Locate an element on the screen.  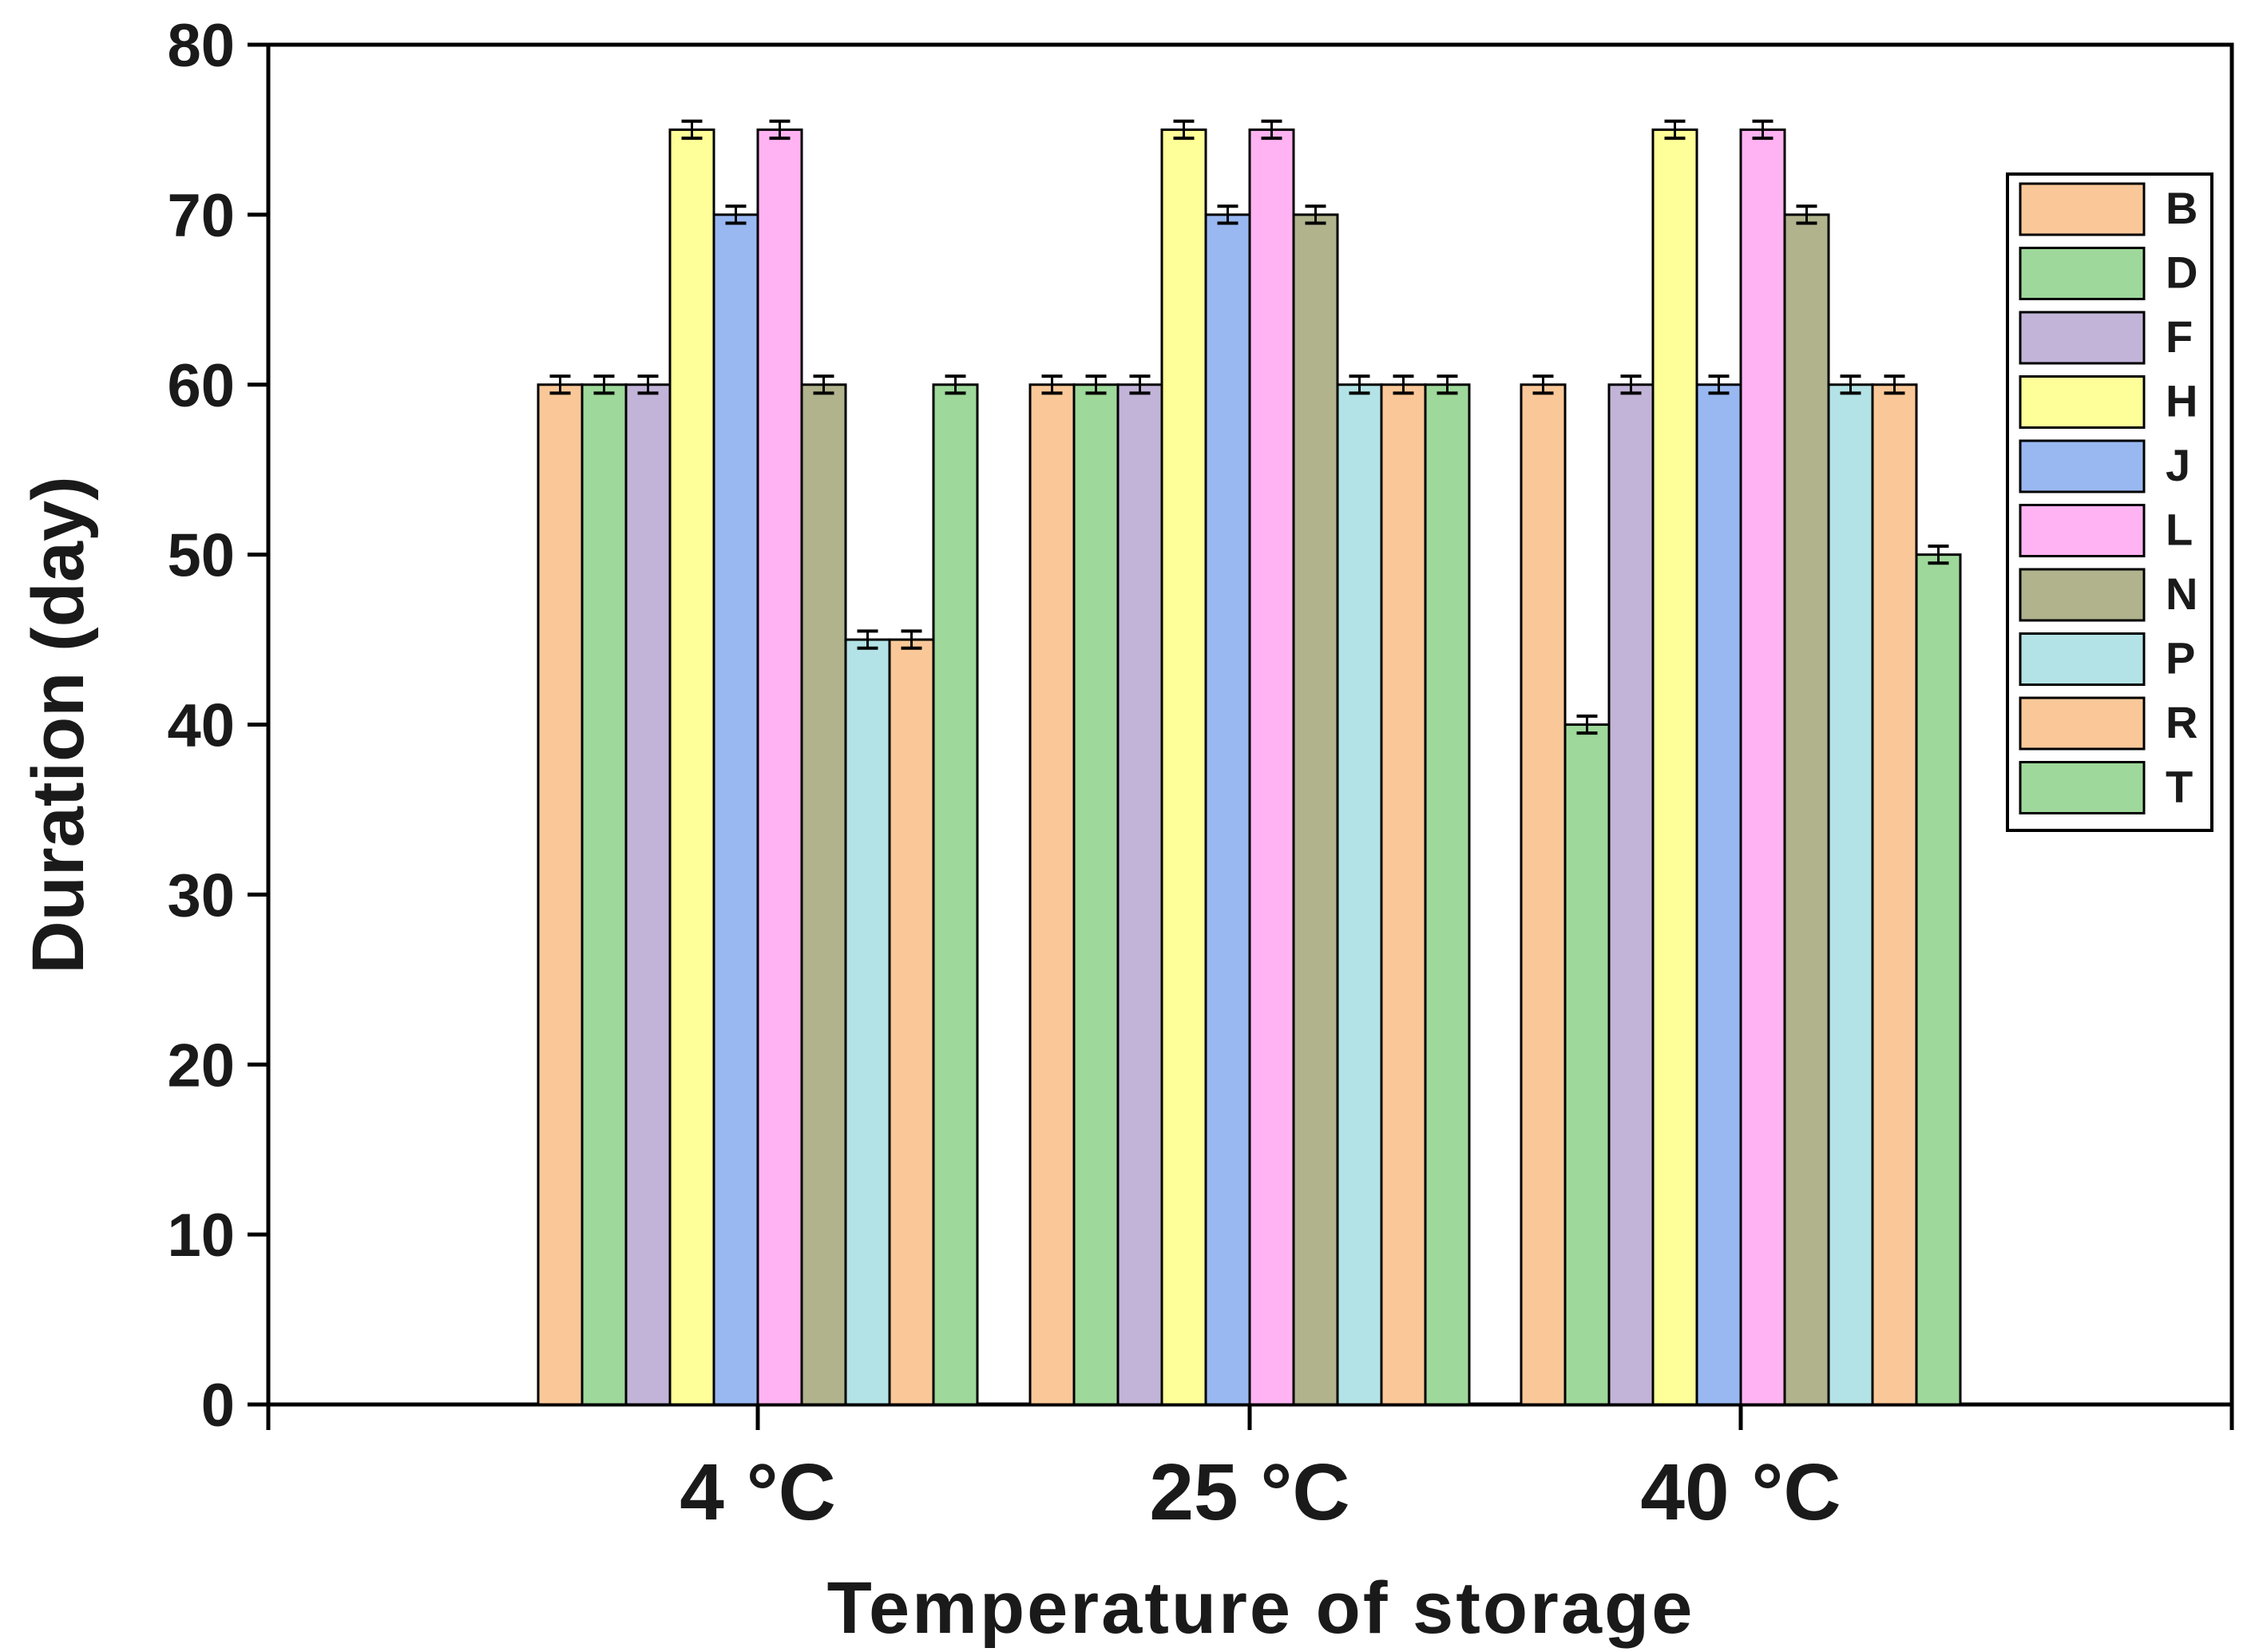
legend-label: D is located at coordinates (2181, 273).